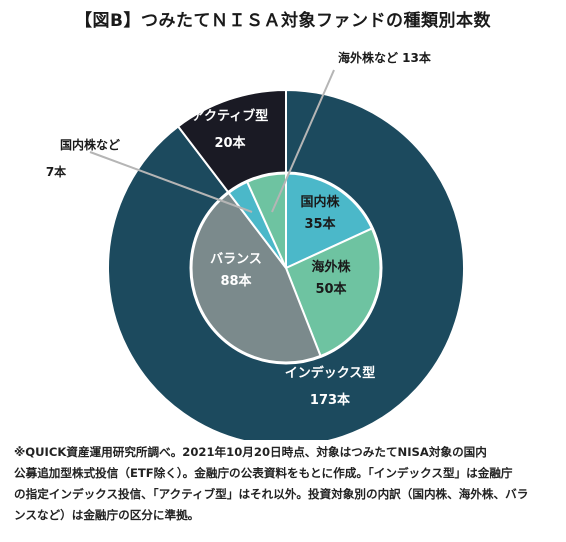 The height and width of the screenshot is (542, 566). I want to click on callout-kokunai-value: 7本, so click(56, 171).